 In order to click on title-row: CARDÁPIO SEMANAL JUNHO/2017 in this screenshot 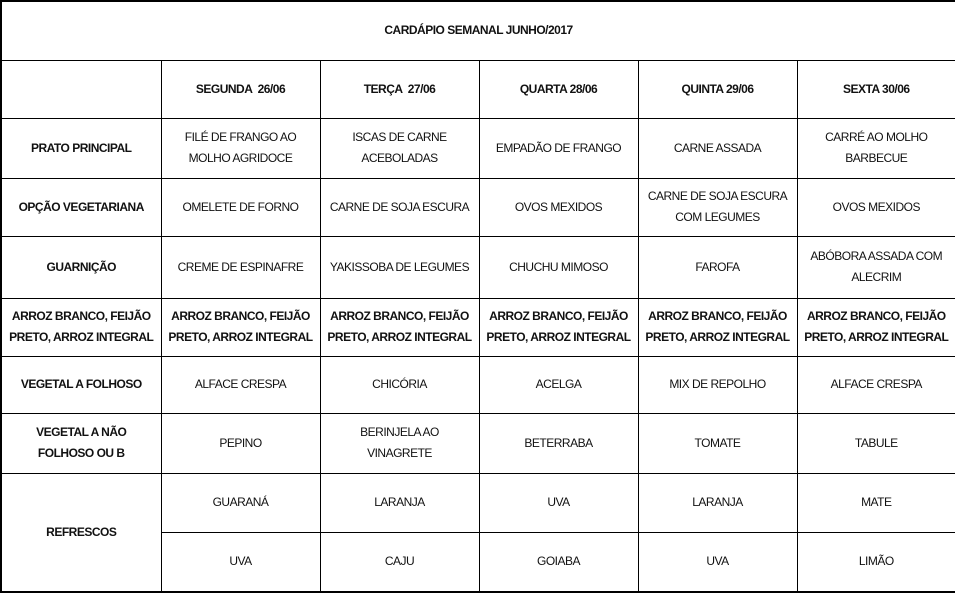, I will do `click(477, 30)`.